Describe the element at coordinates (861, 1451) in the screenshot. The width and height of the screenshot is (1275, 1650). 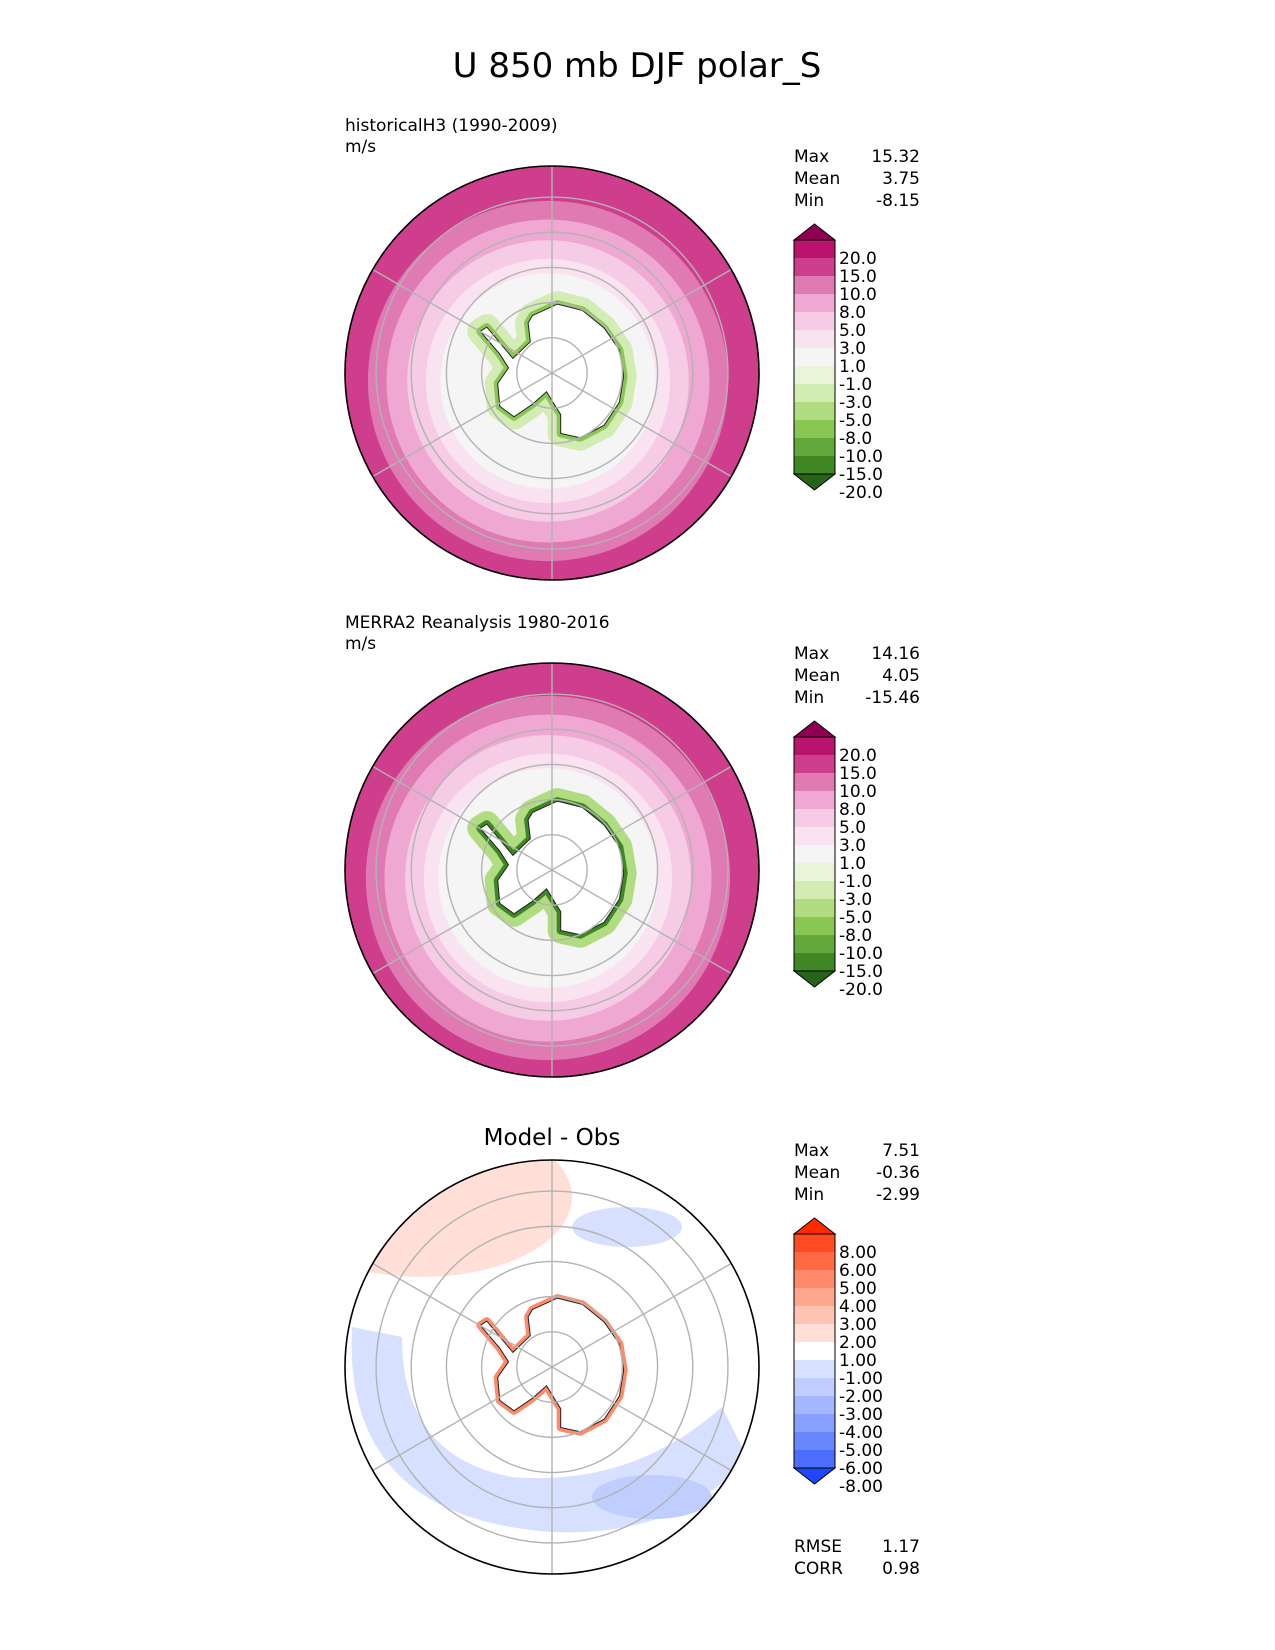
I see `colorbar-tick-label: -5.00` at that location.